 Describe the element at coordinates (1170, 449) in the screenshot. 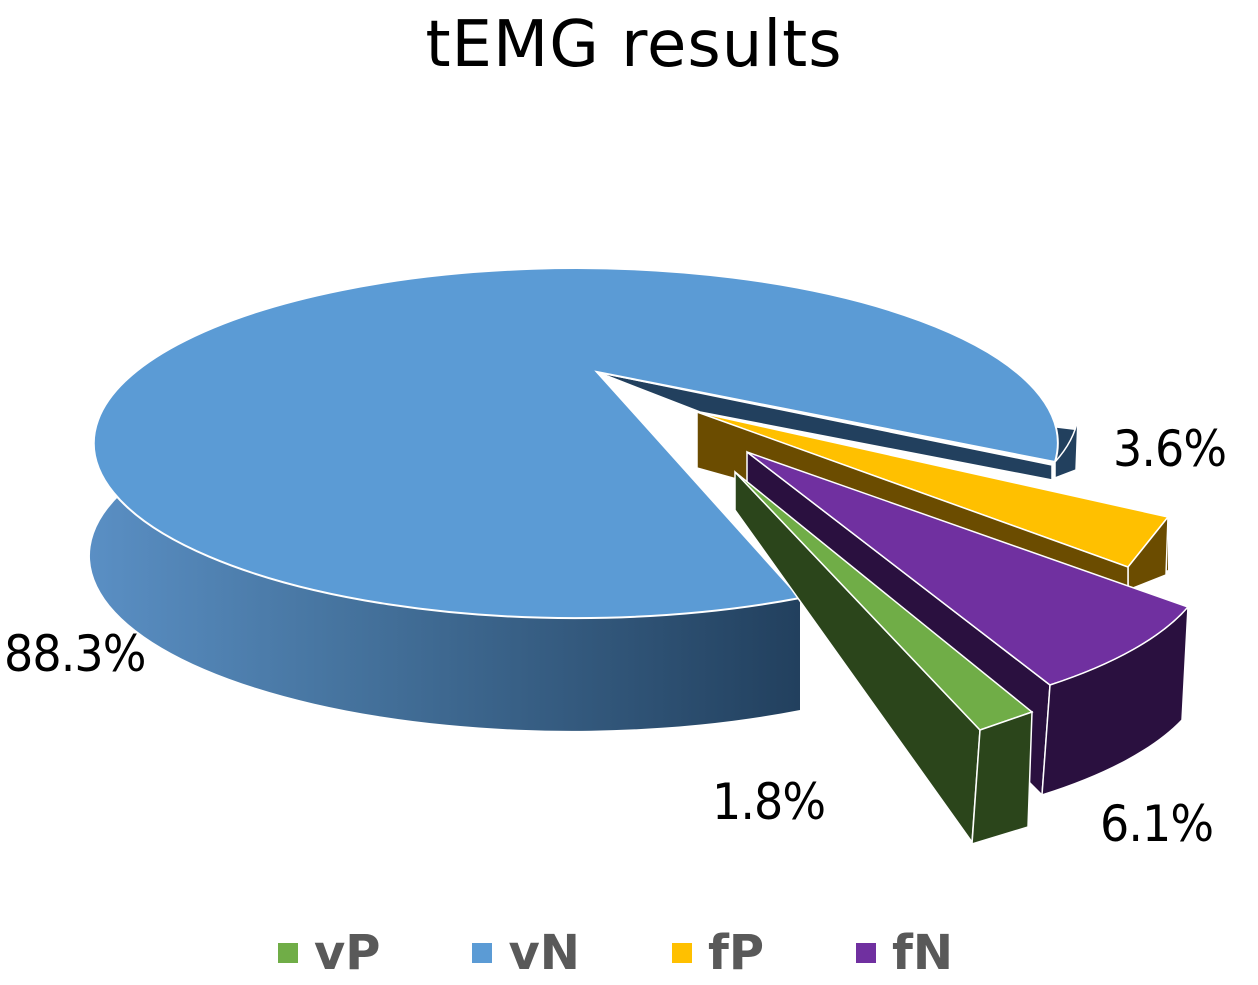

I see `data-label-fP: 3.6%` at that location.